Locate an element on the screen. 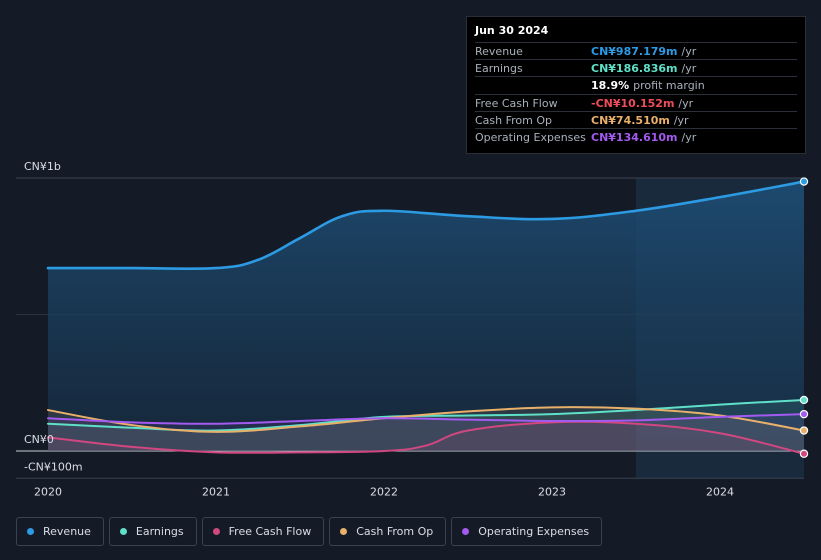 Image resolution: width=821 pixels, height=560 pixels. earnings-end-point is located at coordinates (804, 400).